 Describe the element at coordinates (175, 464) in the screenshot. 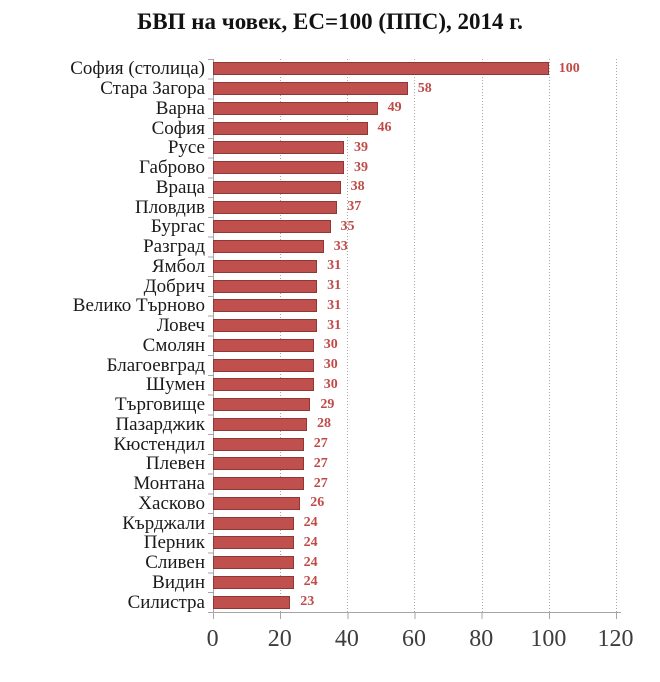

I see `category-label: Плевен` at that location.